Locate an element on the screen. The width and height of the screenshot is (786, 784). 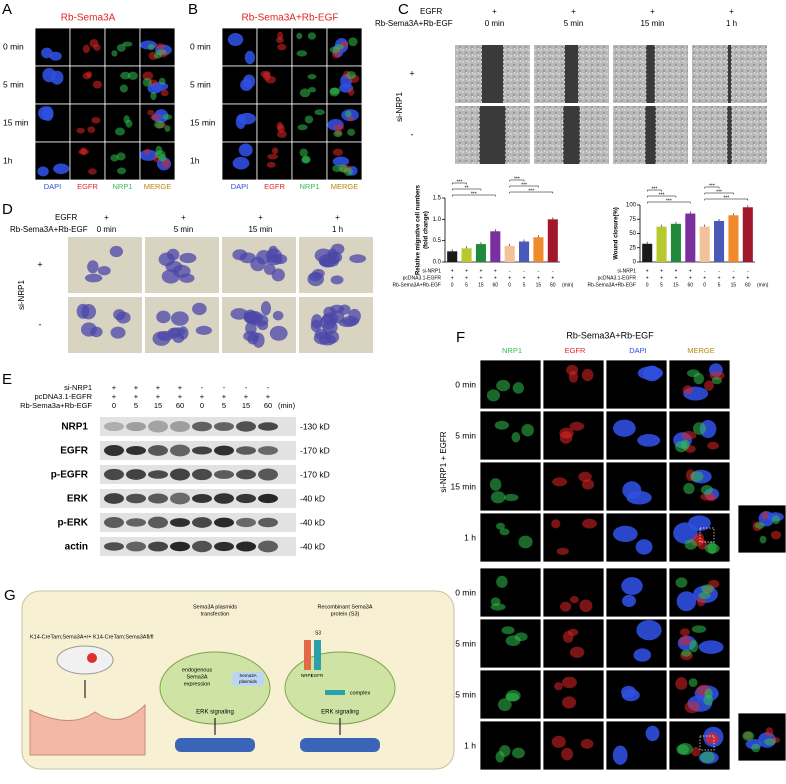
row-label: 5 min is located at coordinates (13, 84).